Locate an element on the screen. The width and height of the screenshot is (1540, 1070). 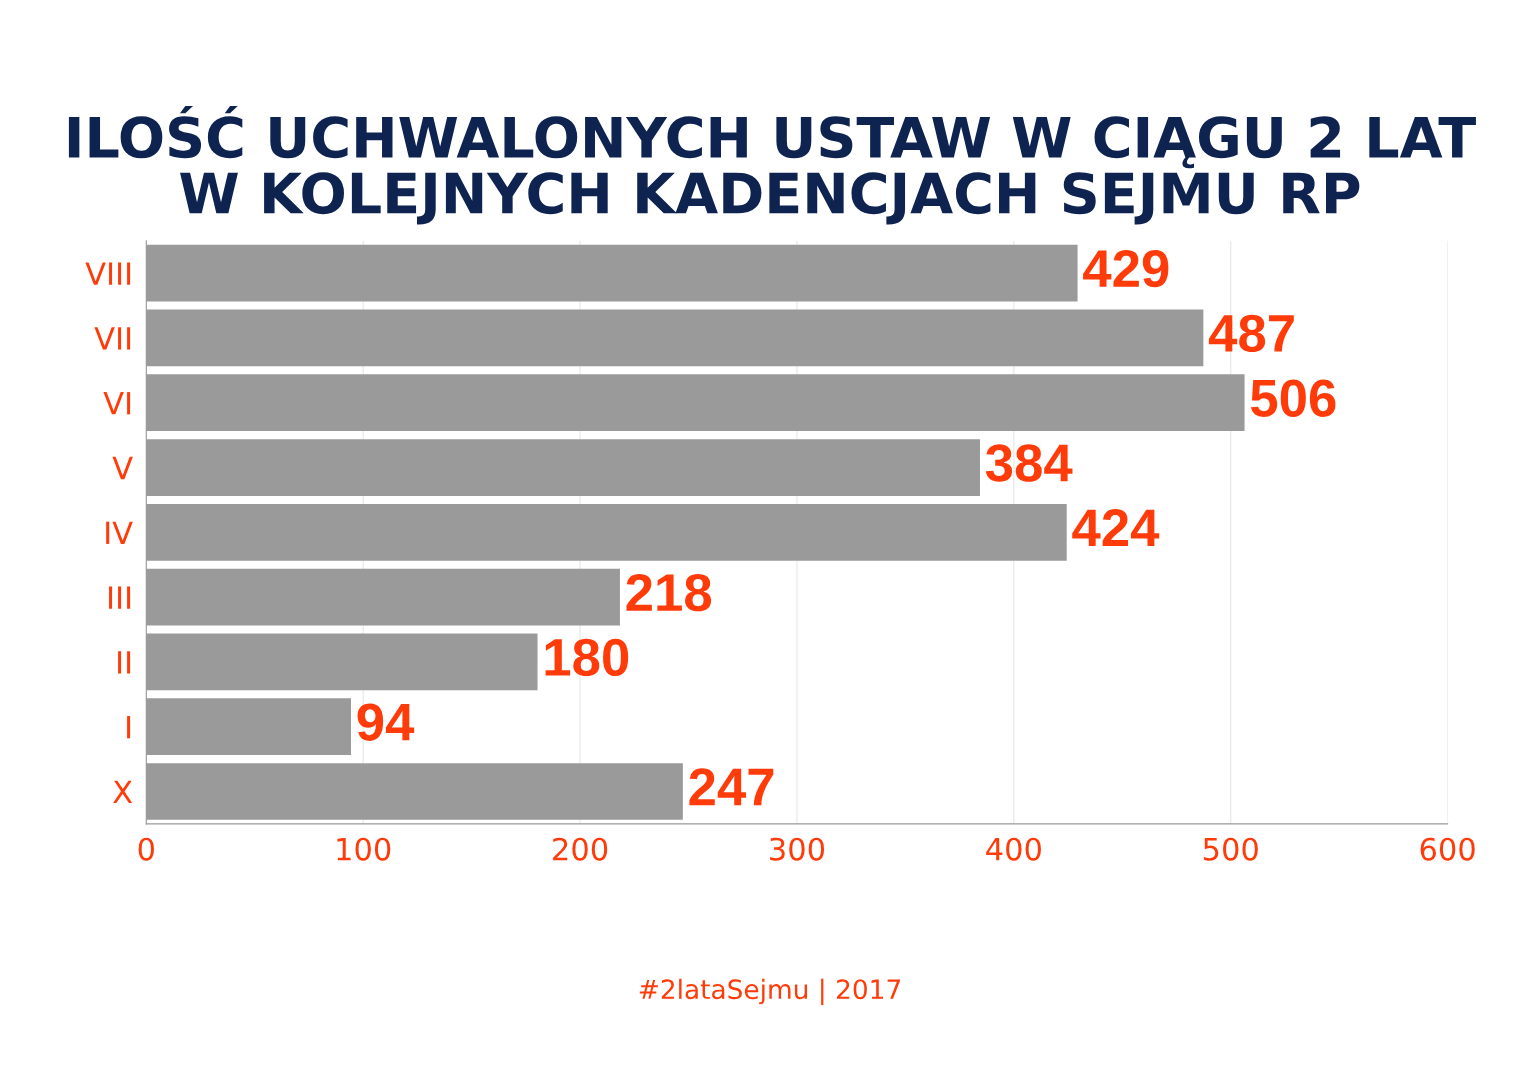
y-tick-label: VI is located at coordinates (117, 403).